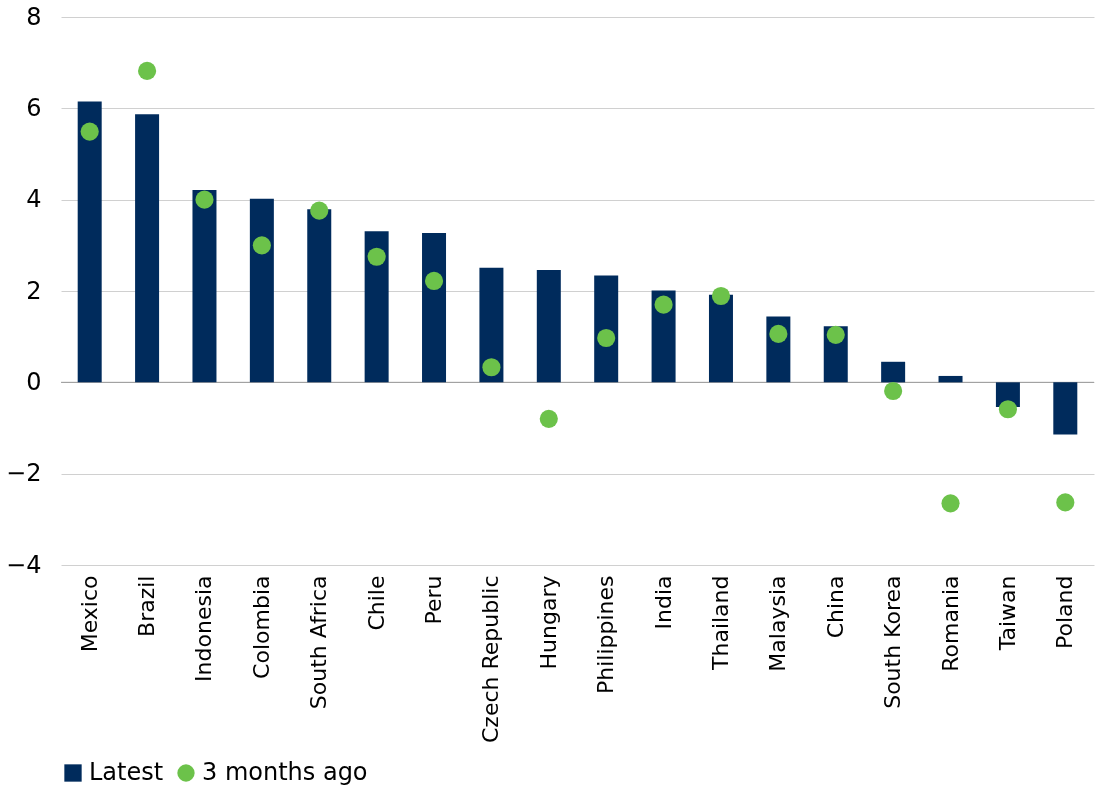 The image size is (1116, 803). What do you see at coordinates (34, 16) in the screenshot?
I see `y-tick-label: 8` at bounding box center [34, 16].